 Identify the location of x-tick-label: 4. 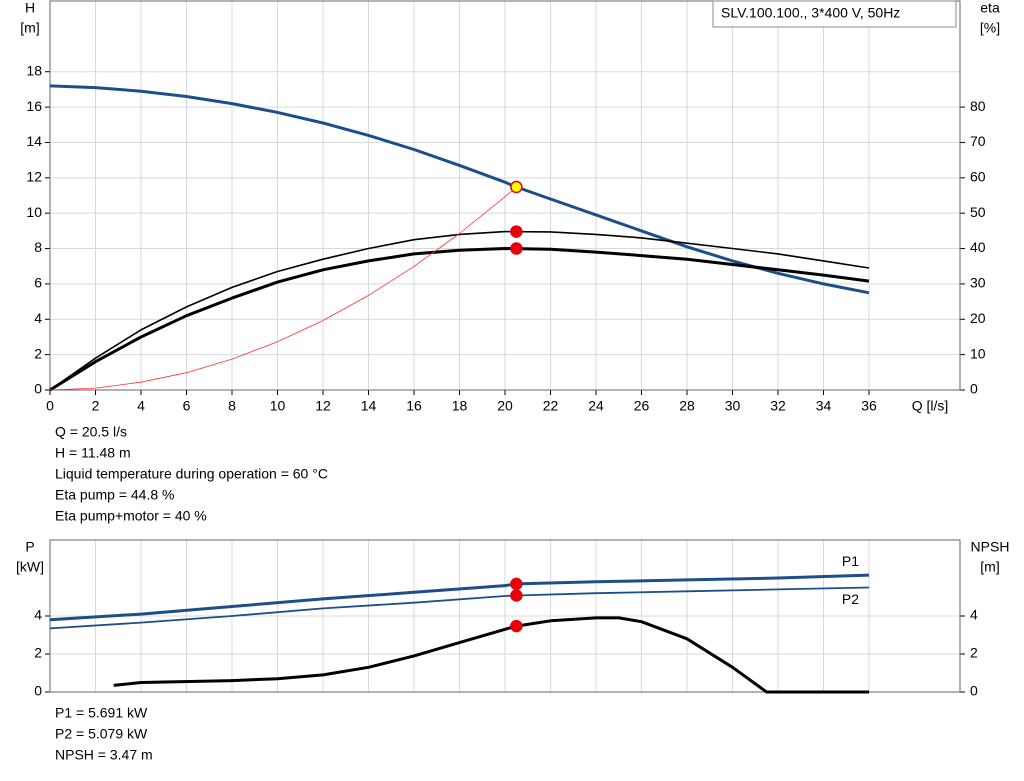
(141, 406).